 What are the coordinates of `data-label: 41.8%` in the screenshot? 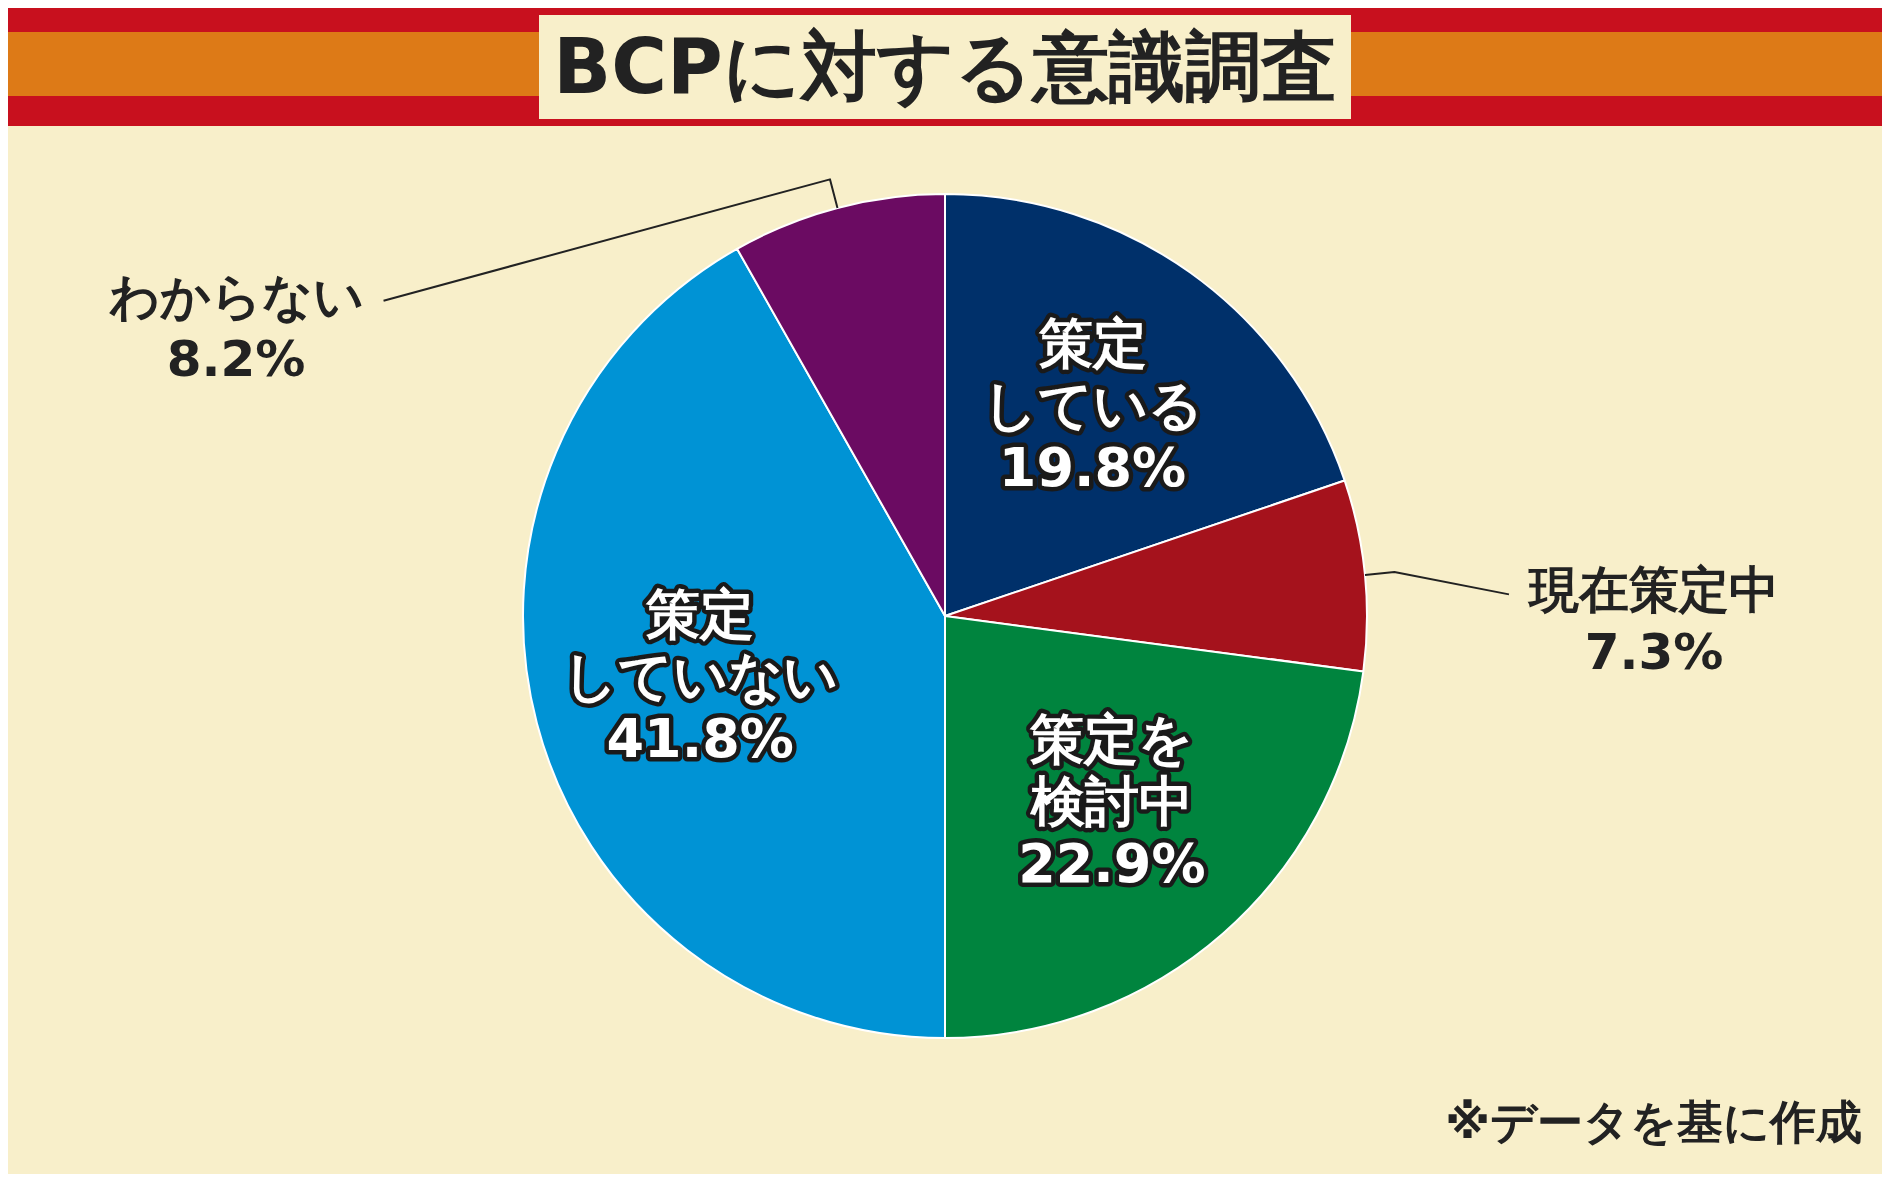 It's located at (700, 738).